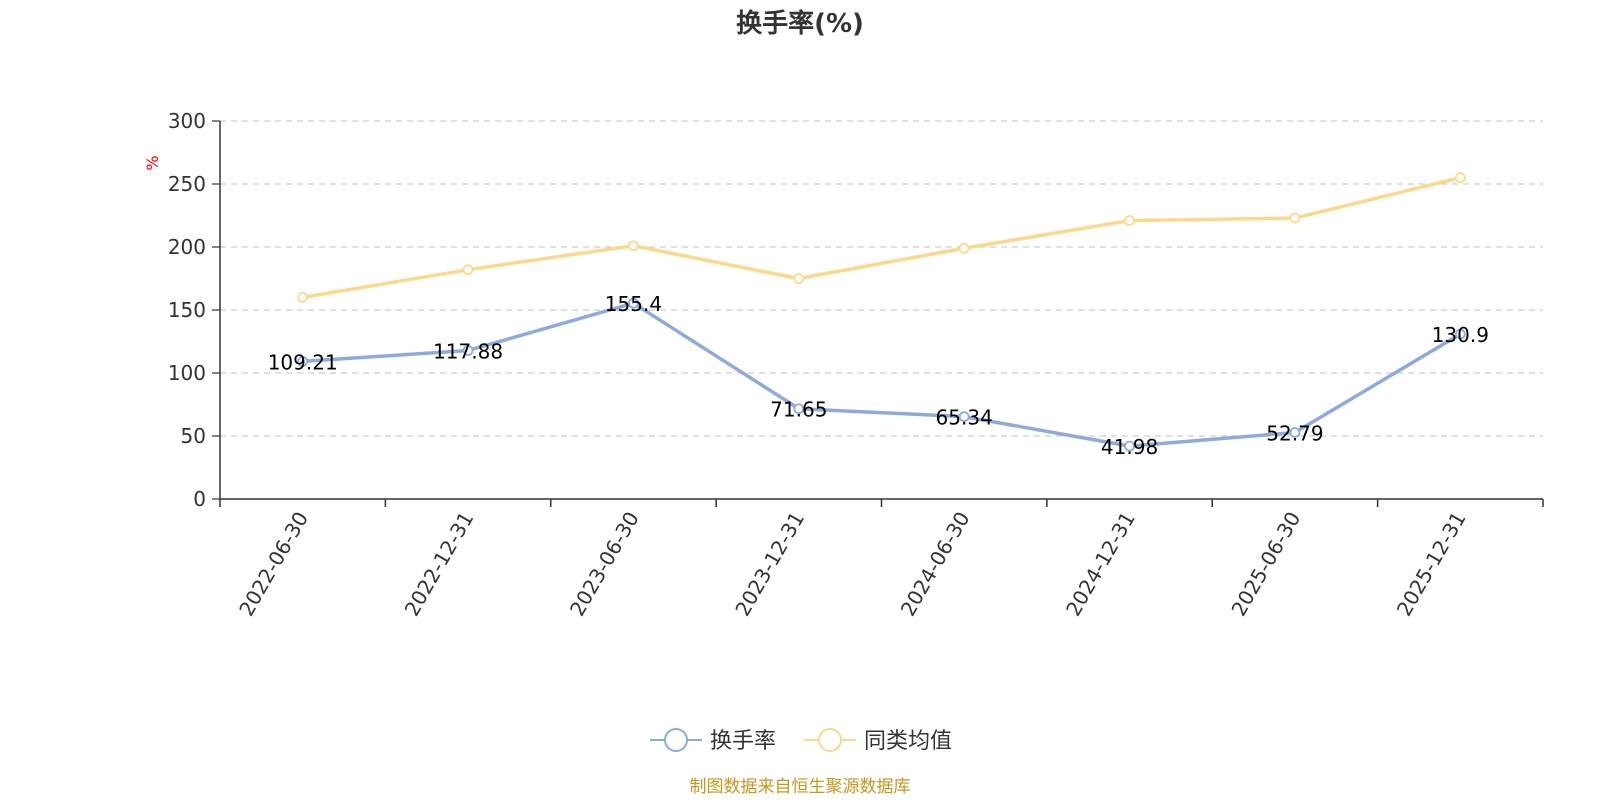 The image size is (1600, 800). What do you see at coordinates (438, 564) in the screenshot?
I see `x-tick-label: 2022-12-31` at bounding box center [438, 564].